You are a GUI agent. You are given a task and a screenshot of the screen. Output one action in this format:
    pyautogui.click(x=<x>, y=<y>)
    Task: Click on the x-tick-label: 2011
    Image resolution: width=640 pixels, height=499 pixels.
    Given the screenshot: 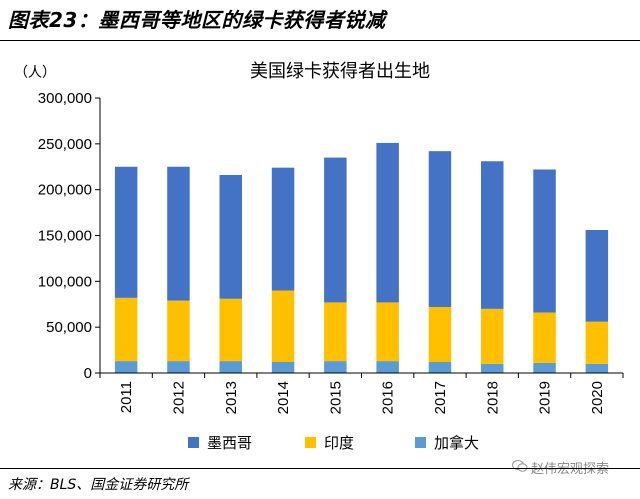 What is the action you would take?
    pyautogui.click(x=126, y=397)
    